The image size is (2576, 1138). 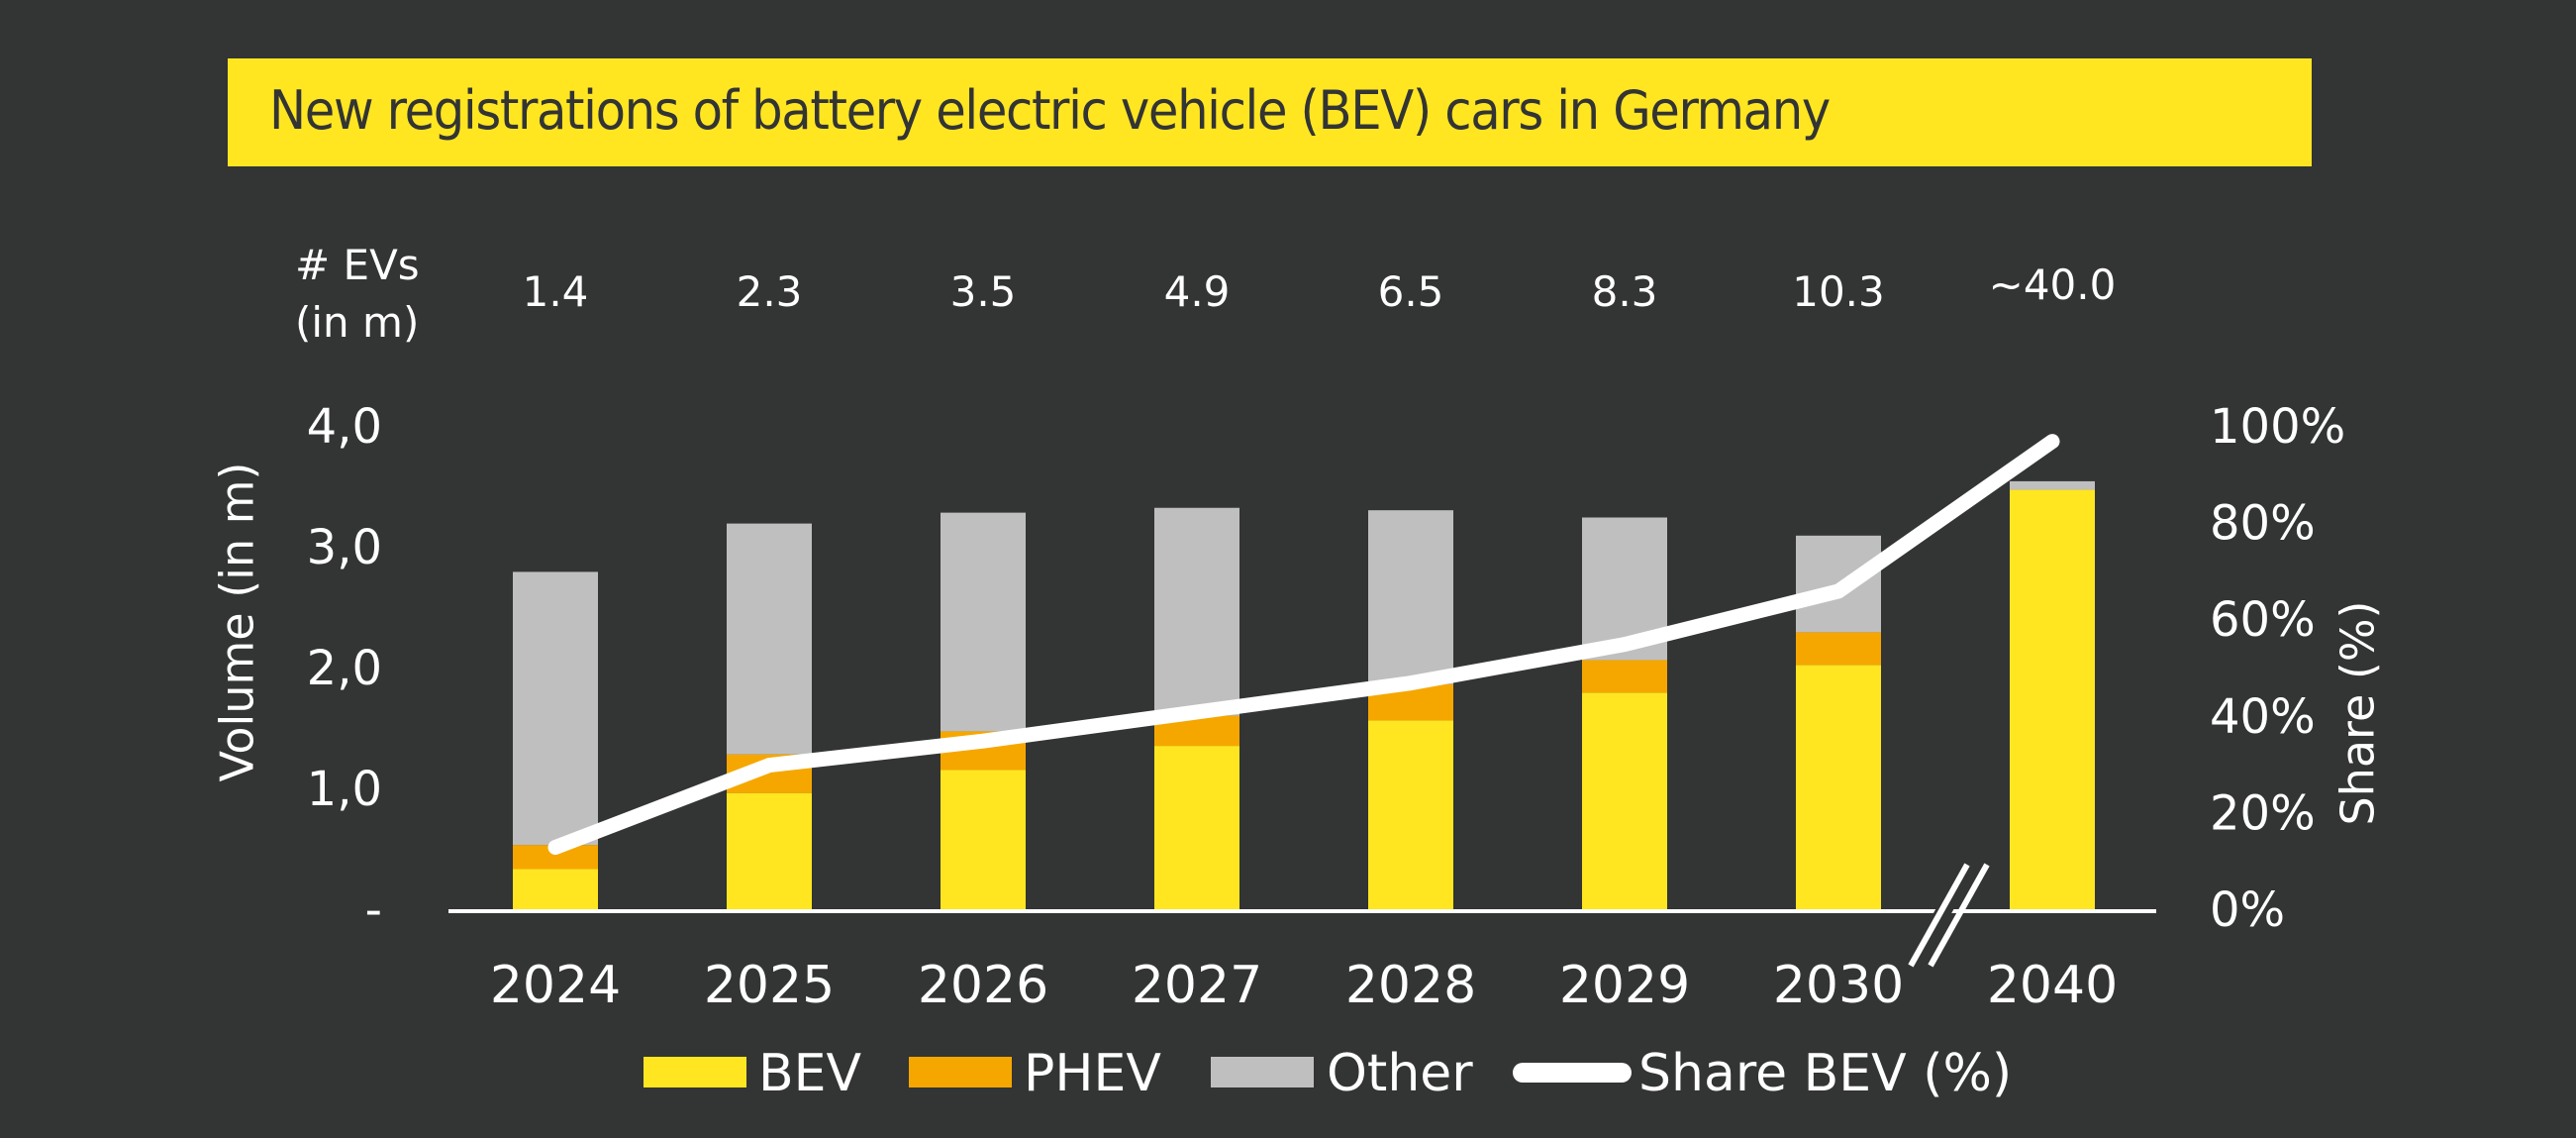 I want to click on x-tick-label: 2030, so click(x=1838, y=986).